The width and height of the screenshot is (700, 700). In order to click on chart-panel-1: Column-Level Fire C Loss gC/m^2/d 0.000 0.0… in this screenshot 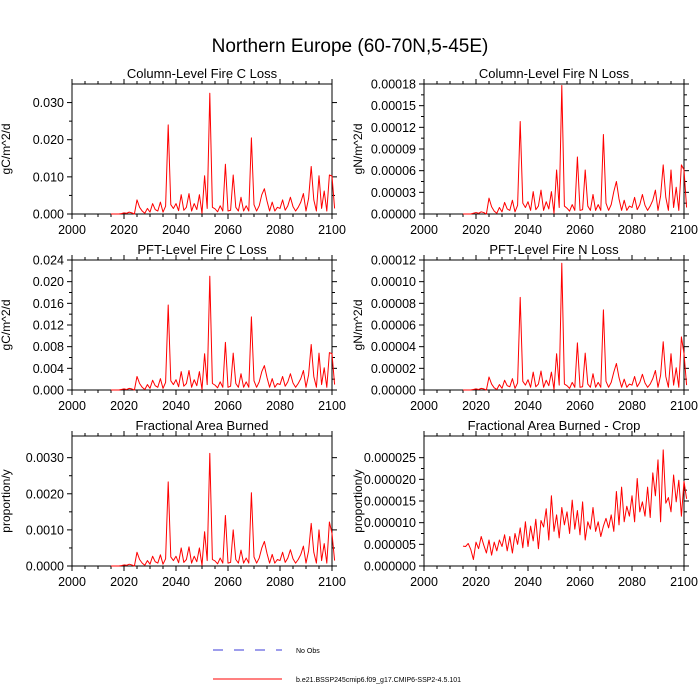, I will do `click(173, 151)`.